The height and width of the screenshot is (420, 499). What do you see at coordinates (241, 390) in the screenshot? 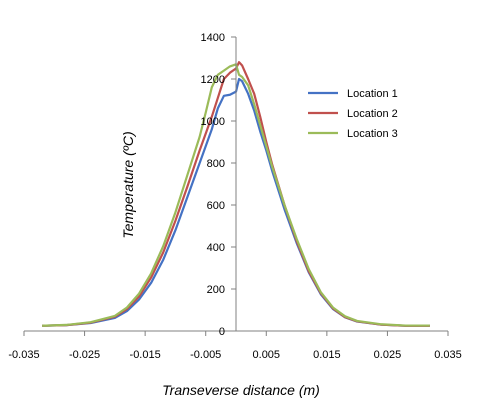
I see `x-axis-title: Transeverse distance (m)` at bounding box center [241, 390].